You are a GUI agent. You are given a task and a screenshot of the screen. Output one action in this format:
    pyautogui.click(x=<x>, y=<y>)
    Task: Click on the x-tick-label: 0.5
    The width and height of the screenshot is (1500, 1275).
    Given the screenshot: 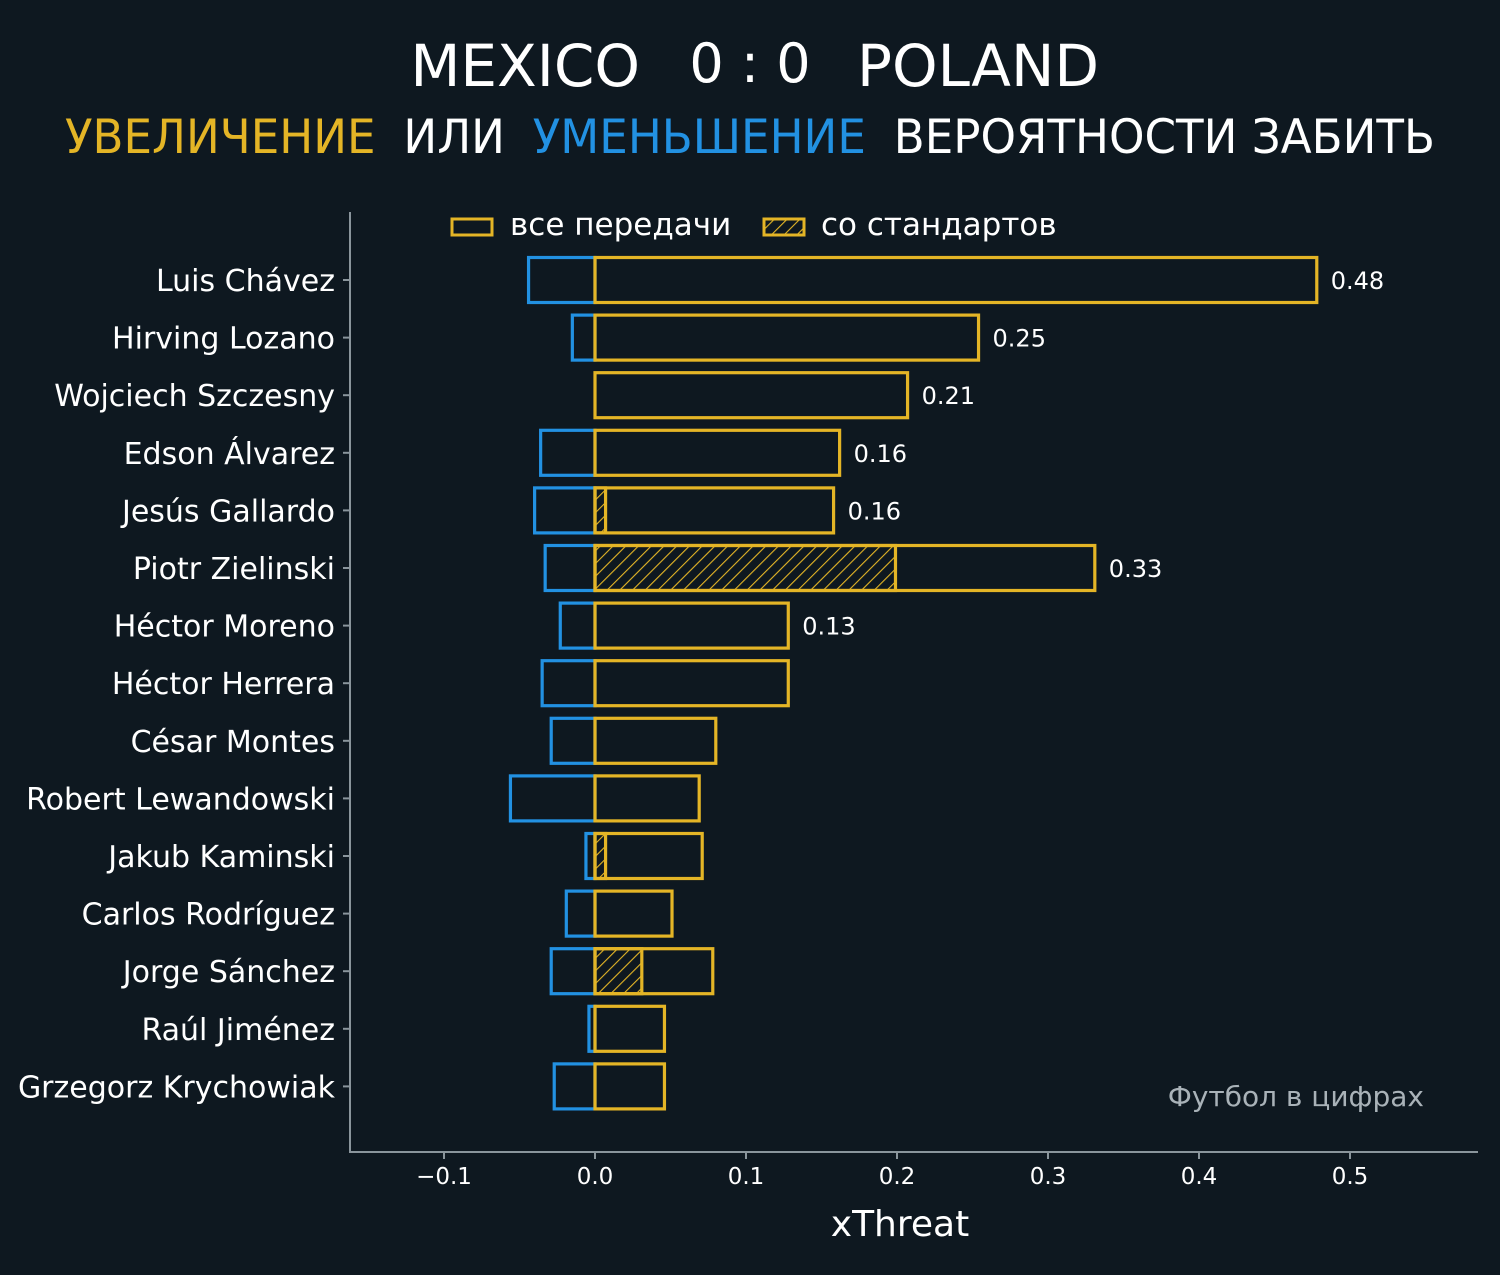 What is the action you would take?
    pyautogui.click(x=1350, y=1177)
    